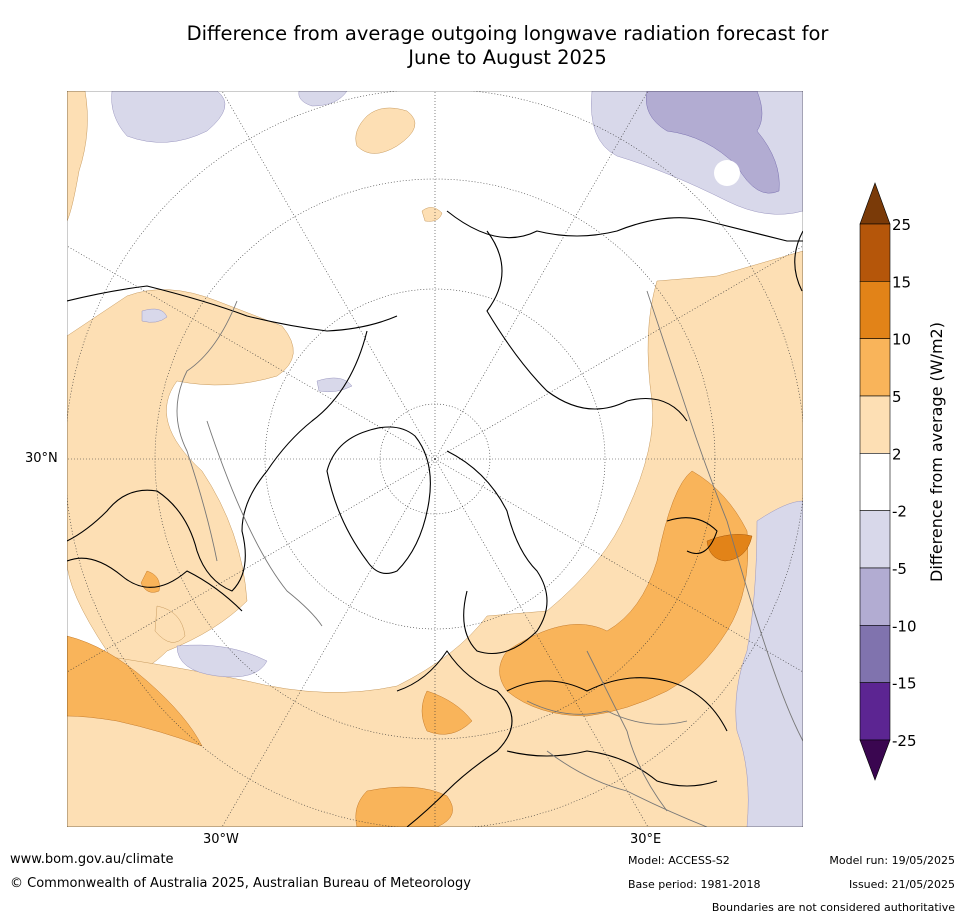 The image size is (965, 919). I want to click on anomaly-white-hole, so click(727, 173).